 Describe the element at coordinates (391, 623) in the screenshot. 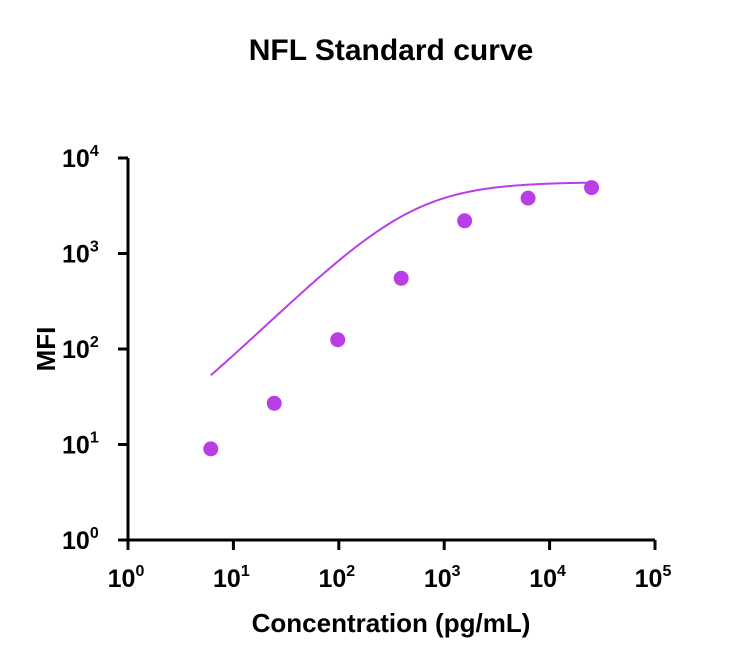

I see `x-axis-label: Concentration (pg/mL)` at that location.